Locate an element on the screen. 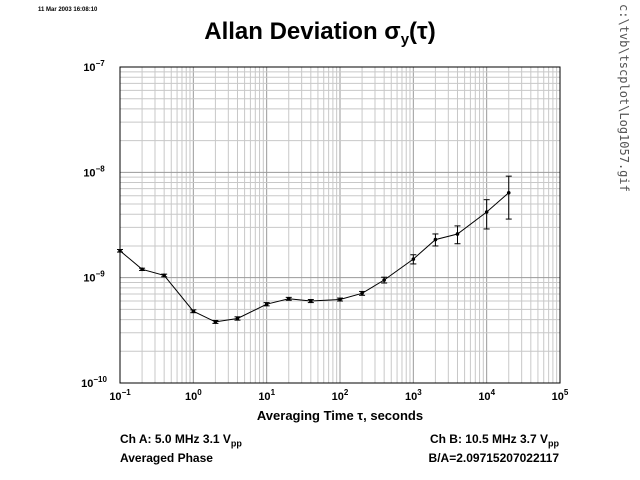  x-tick-label: 10⁰ is located at coordinates (193, 395).